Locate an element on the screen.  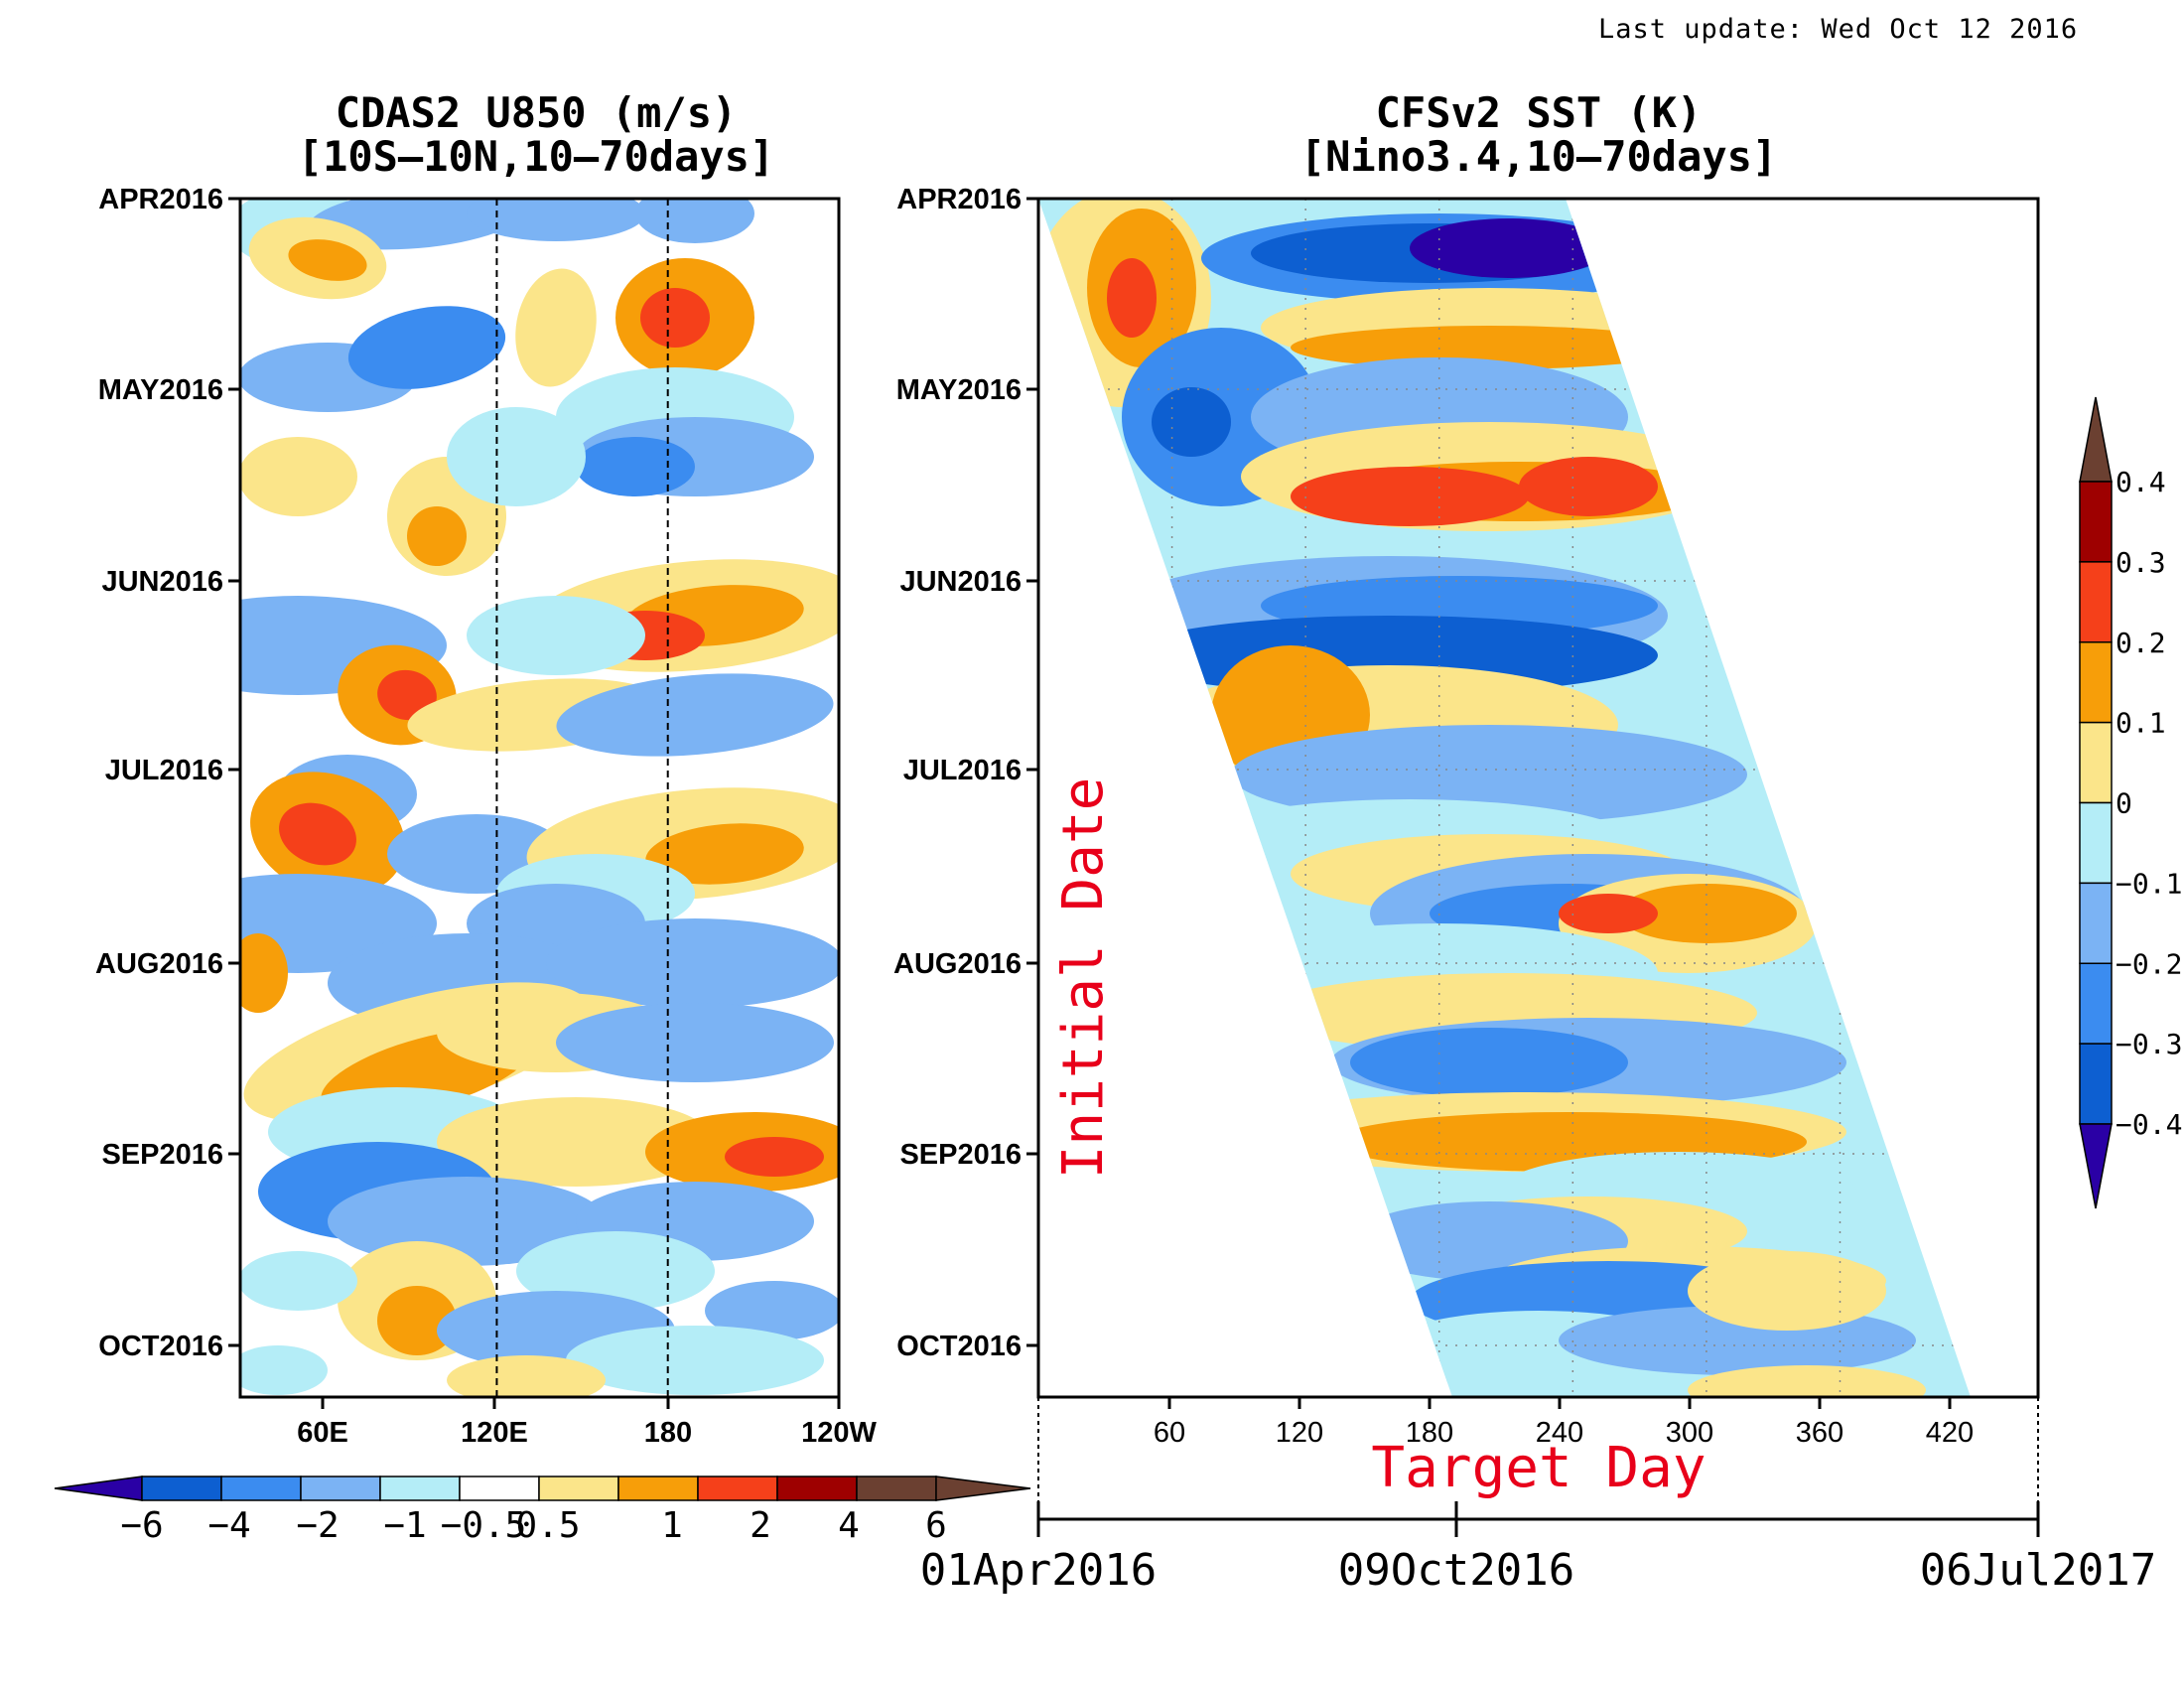
cbar-h-label: 0.5 is located at coordinates (547, 1525).